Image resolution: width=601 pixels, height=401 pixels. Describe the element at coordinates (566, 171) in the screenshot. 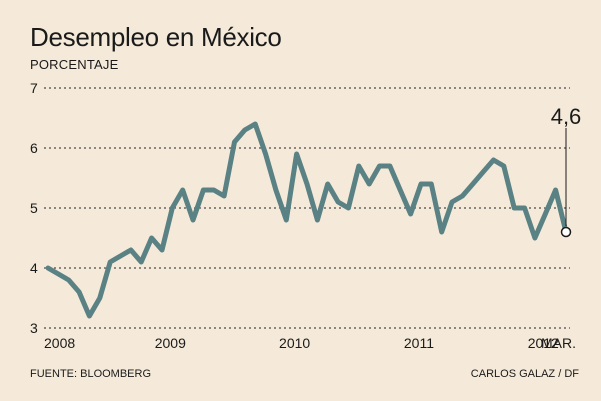

I see `last-value-callout: 4,6` at that location.